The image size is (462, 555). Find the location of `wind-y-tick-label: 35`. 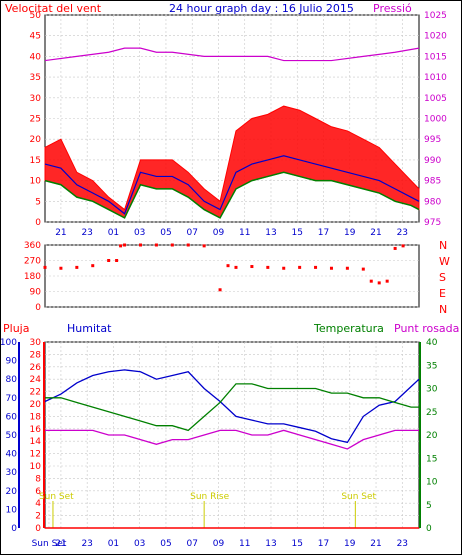

wind-y-tick-label: 35 is located at coordinates (35, 78).